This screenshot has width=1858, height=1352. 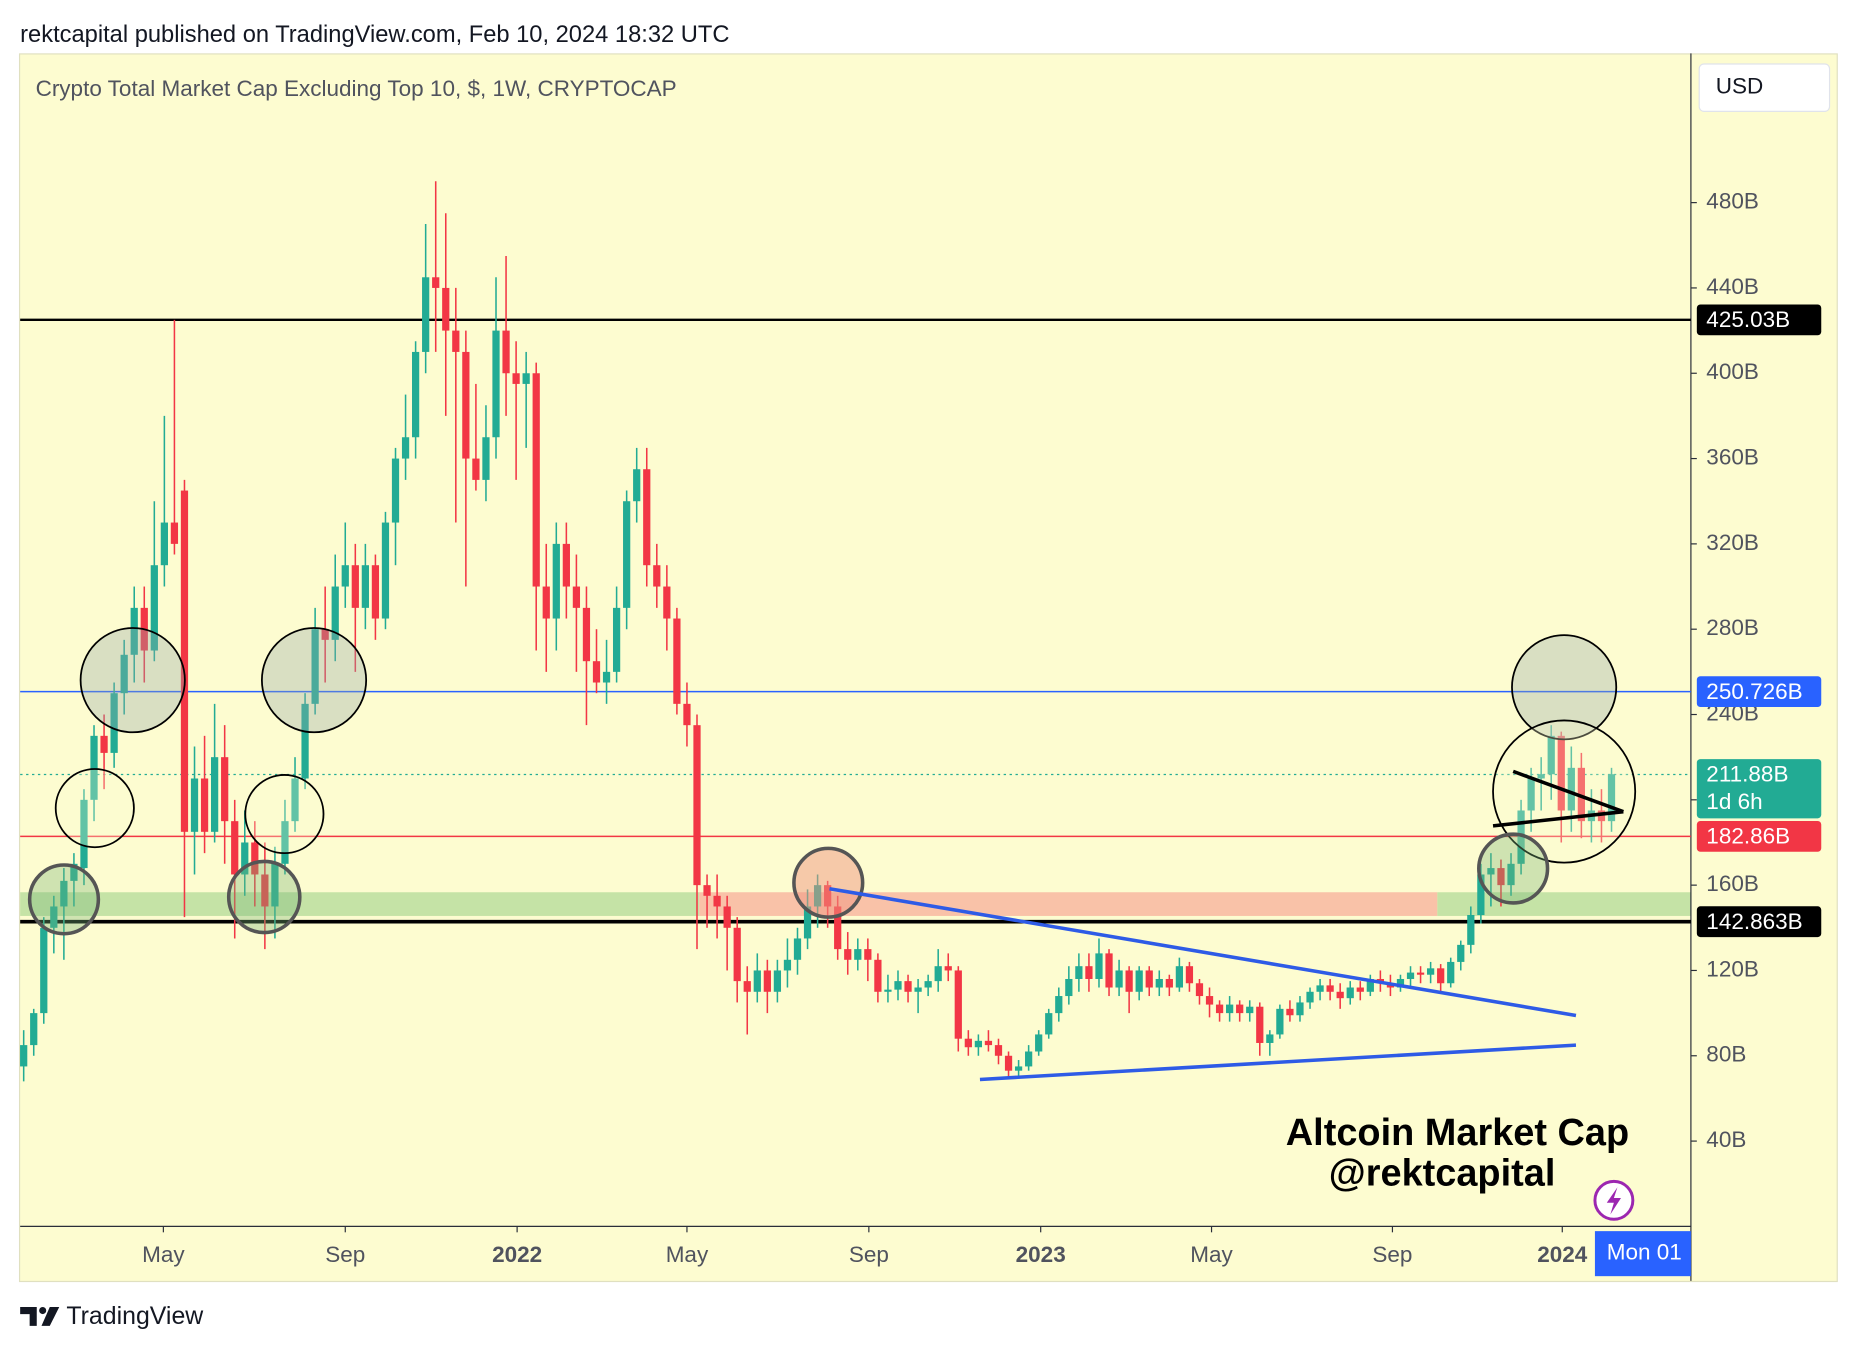 I want to click on y-tick-label: 160B, so click(x=1732, y=883).